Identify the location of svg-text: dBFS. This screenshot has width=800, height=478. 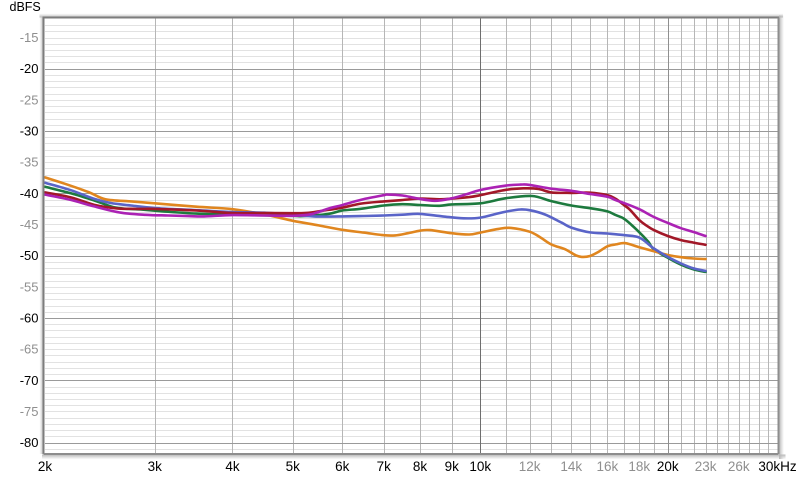
(25, 7).